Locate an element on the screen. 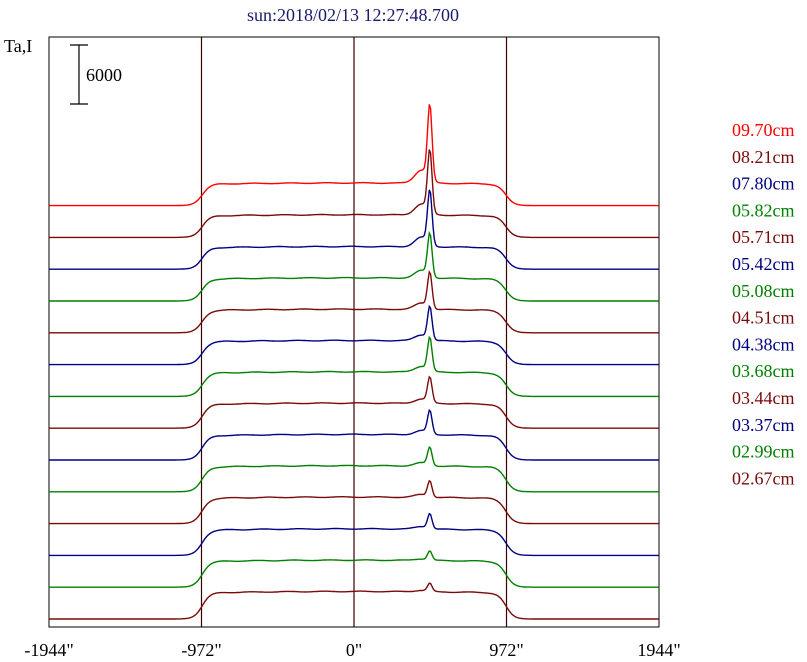 The width and height of the screenshot is (807, 662). x-tick-label-2: 0" is located at coordinates (354, 650).